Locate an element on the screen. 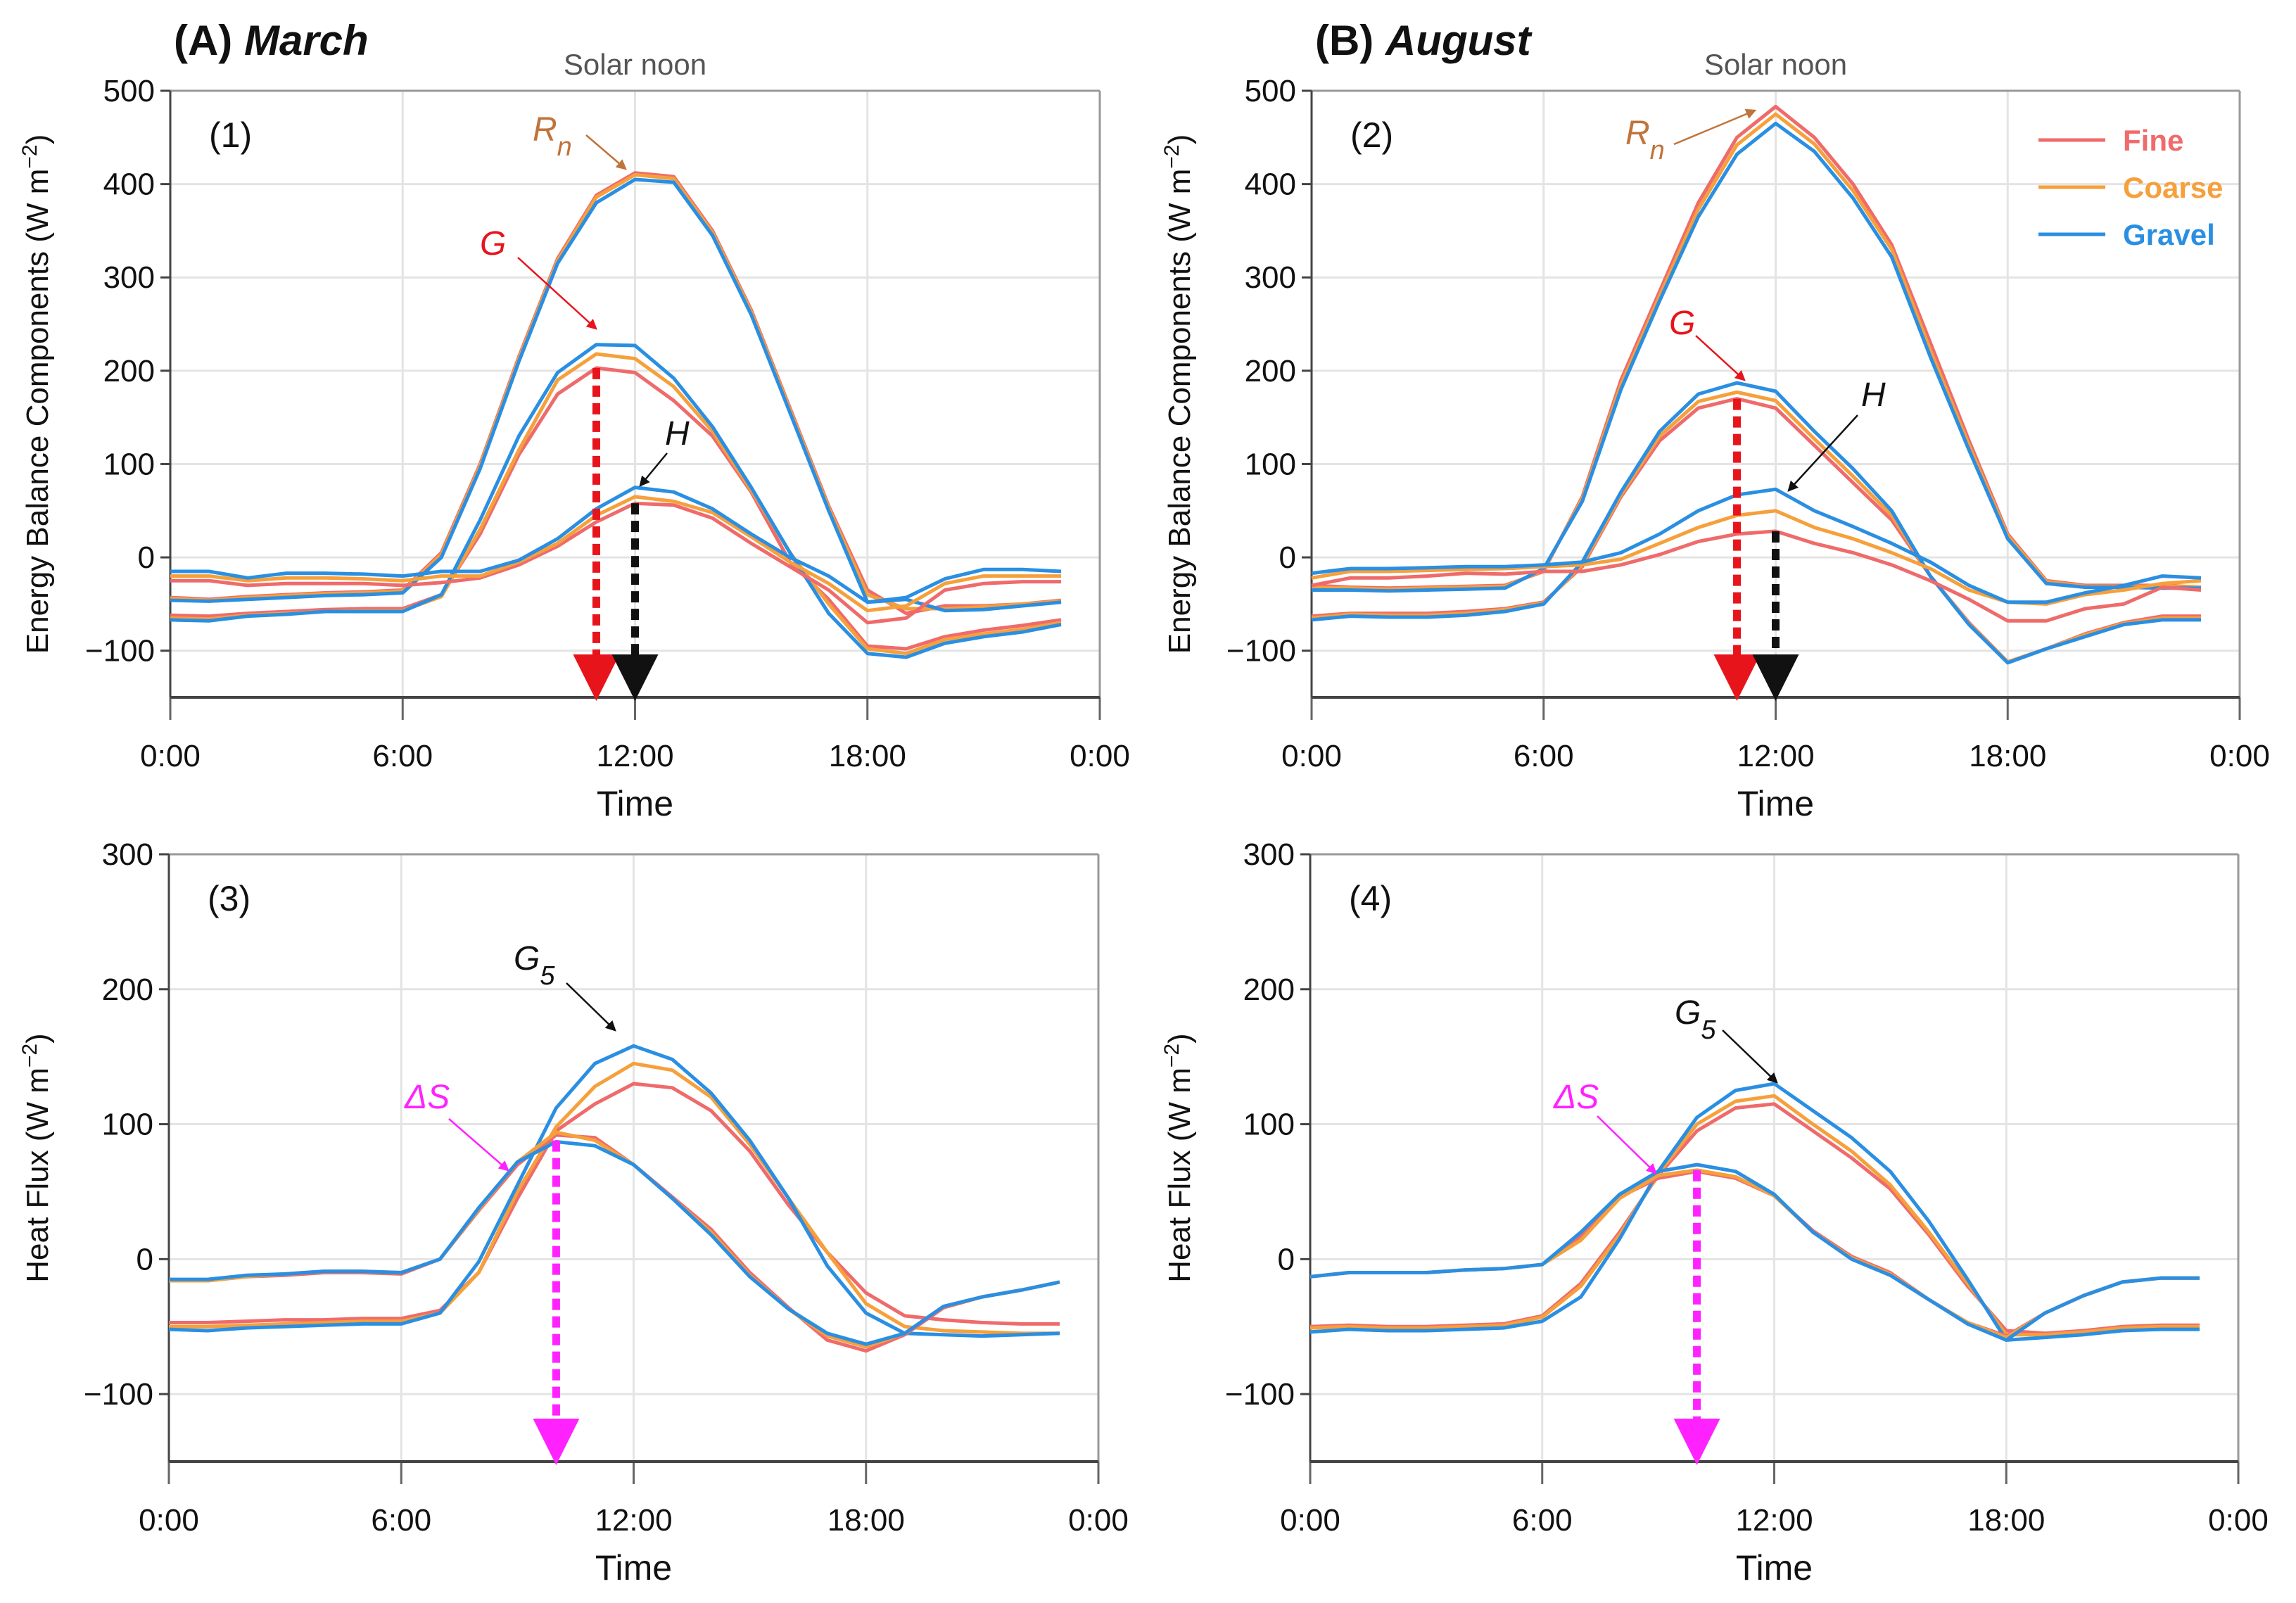 The height and width of the screenshot is (1603, 2296). panel-label: (1) is located at coordinates (230, 135).